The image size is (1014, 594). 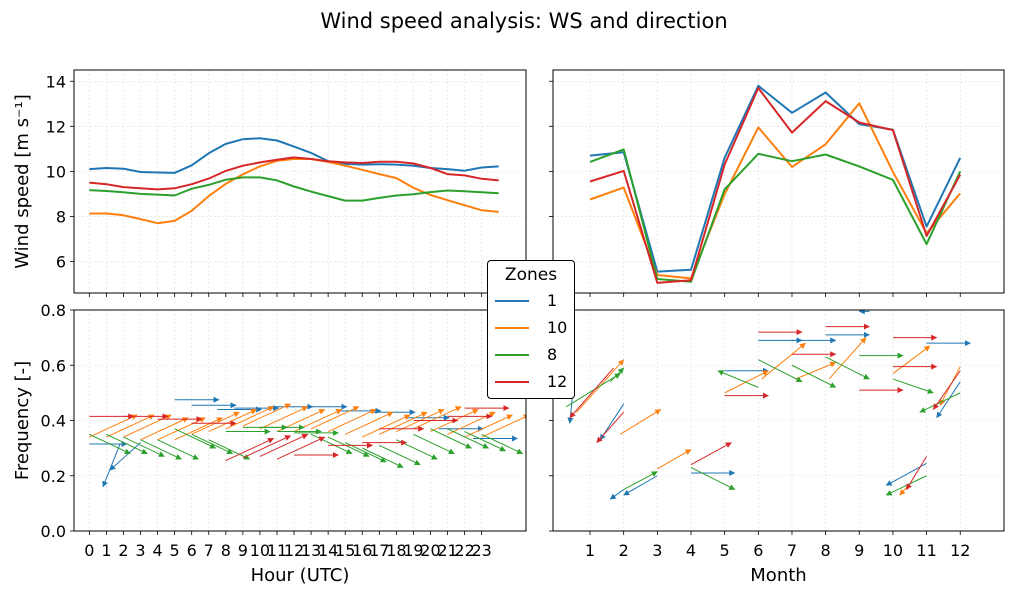 What do you see at coordinates (691, 550) in the screenshot?
I see `x-tick-label: 4` at bounding box center [691, 550].